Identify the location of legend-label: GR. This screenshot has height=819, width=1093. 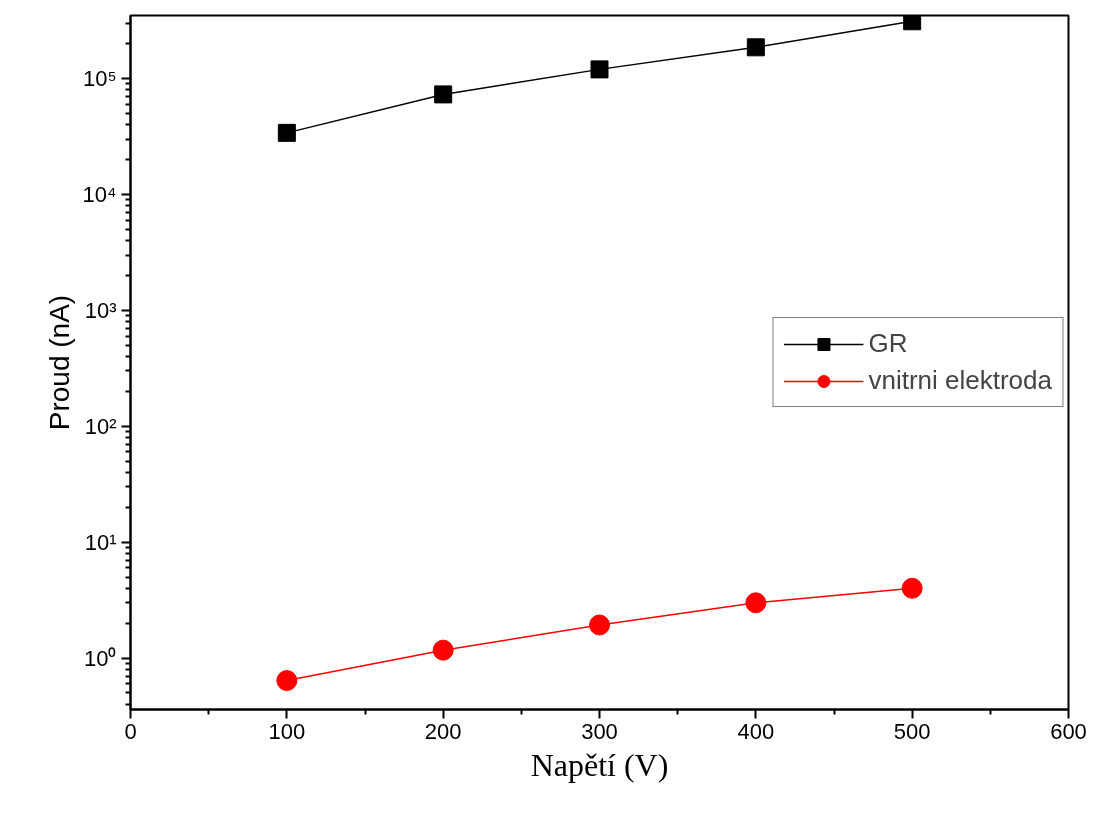
(888, 343).